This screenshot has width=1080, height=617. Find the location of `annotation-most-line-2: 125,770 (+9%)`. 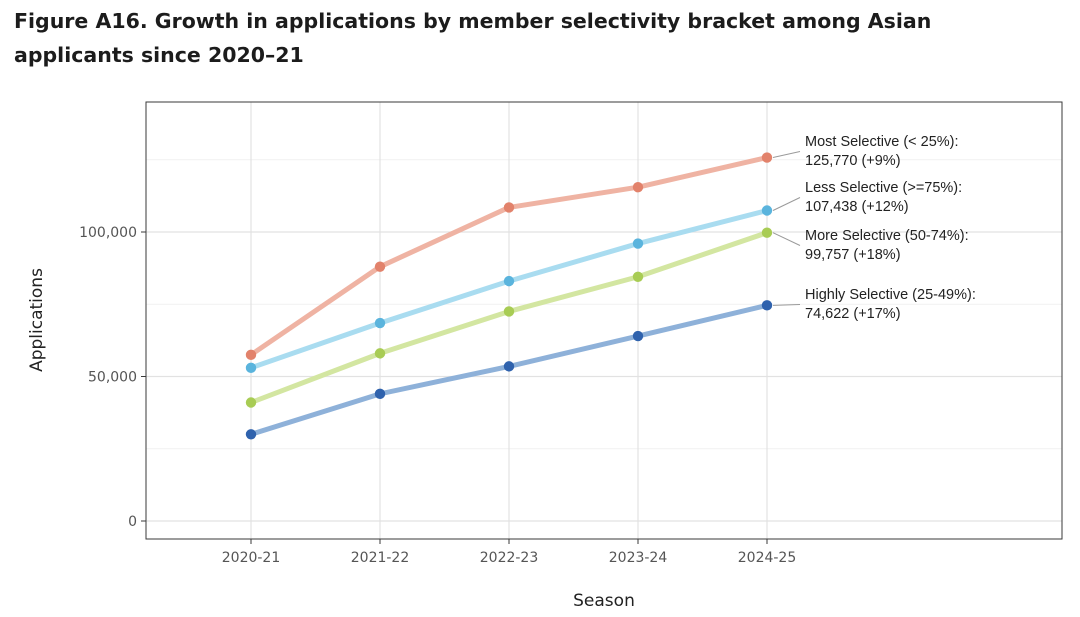

annotation-most-line-2: 125,770 (+9%) is located at coordinates (853, 161).